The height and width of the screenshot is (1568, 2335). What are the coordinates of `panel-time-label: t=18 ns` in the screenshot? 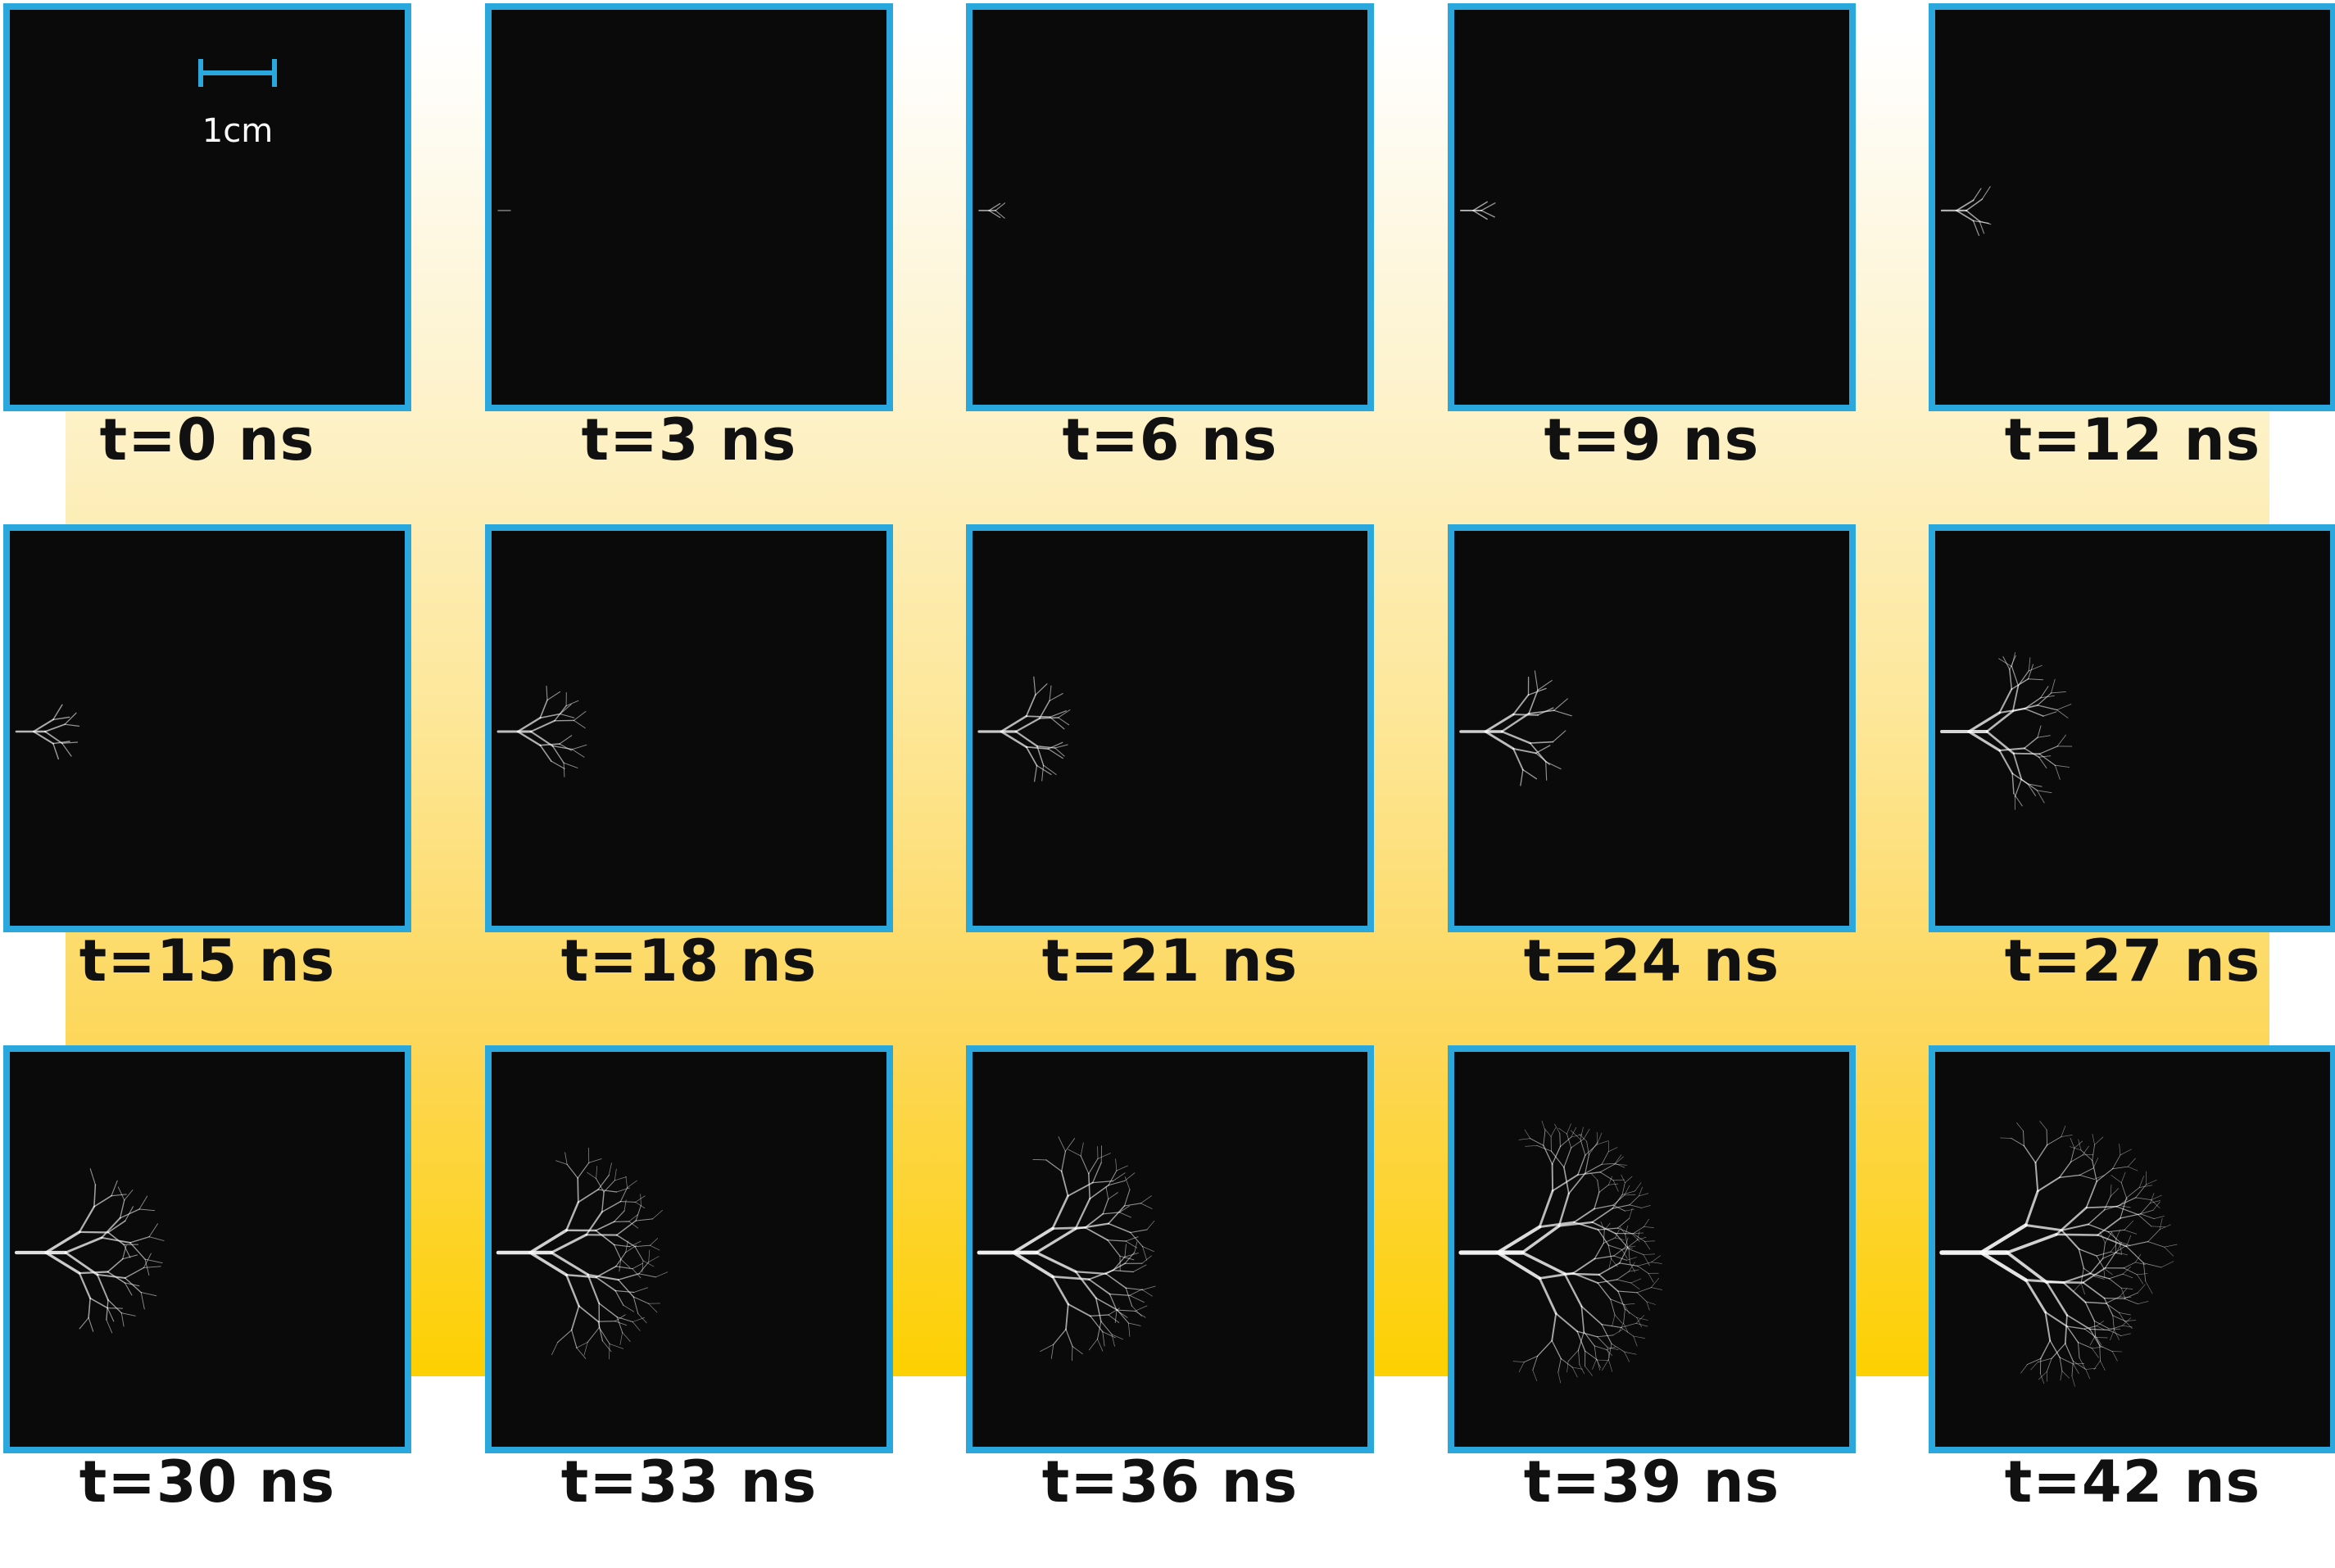 It's located at (689, 961).